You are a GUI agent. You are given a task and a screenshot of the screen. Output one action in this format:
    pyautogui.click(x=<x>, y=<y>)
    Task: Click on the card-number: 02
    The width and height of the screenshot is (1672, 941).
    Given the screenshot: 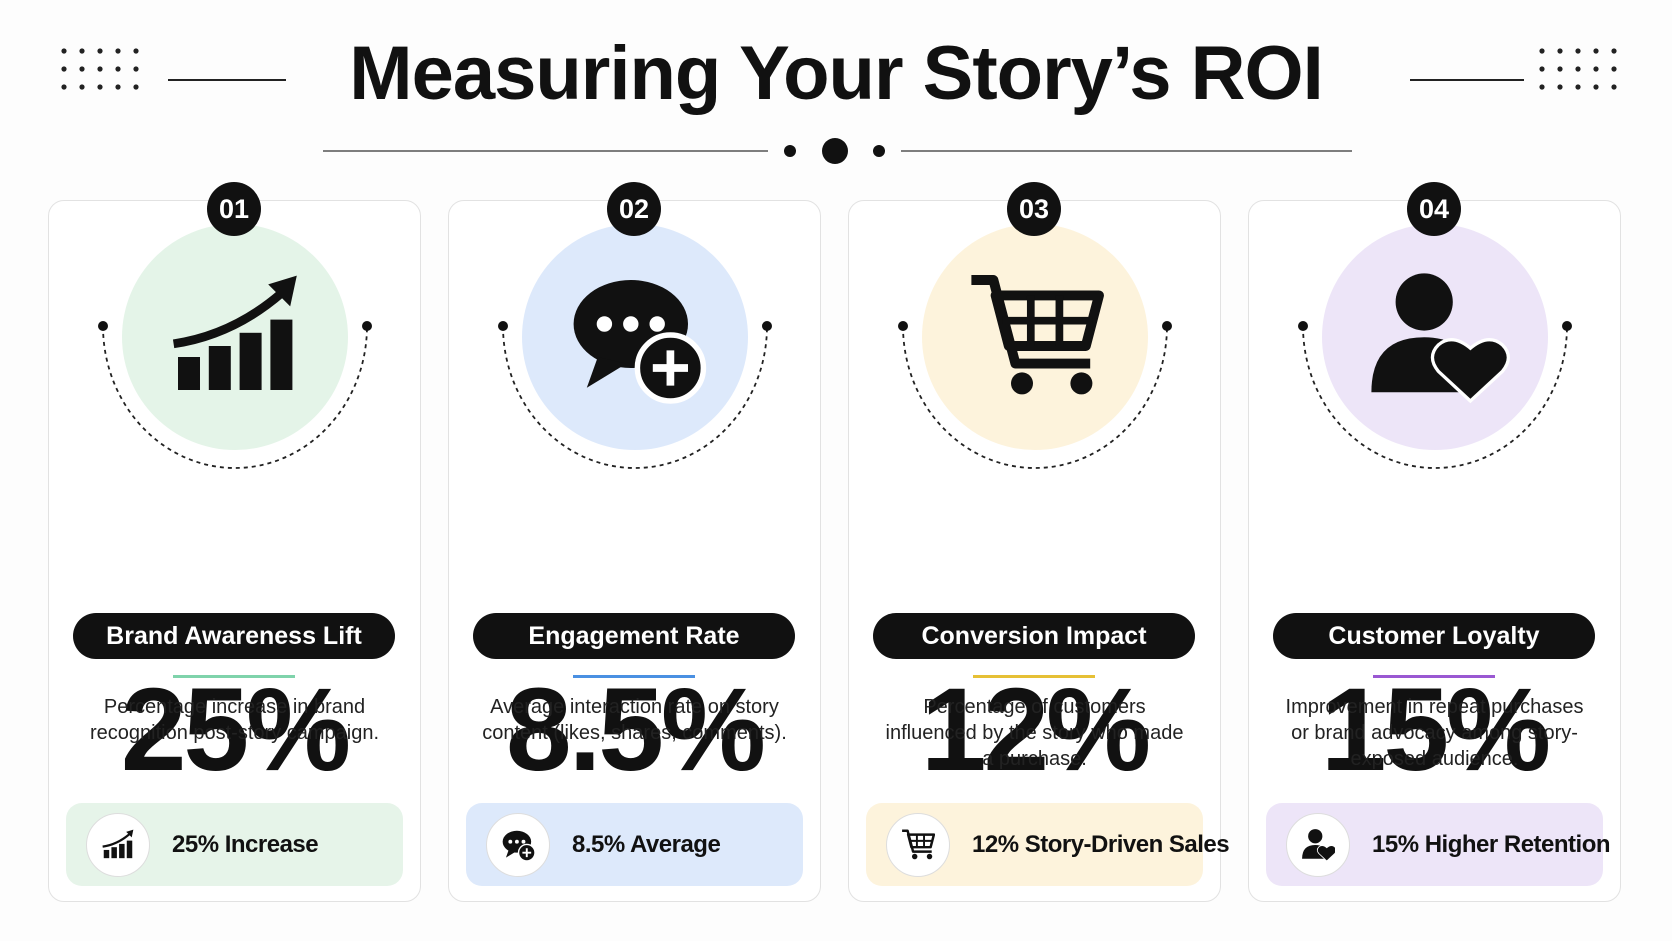 What is the action you would take?
    pyautogui.click(x=634, y=209)
    